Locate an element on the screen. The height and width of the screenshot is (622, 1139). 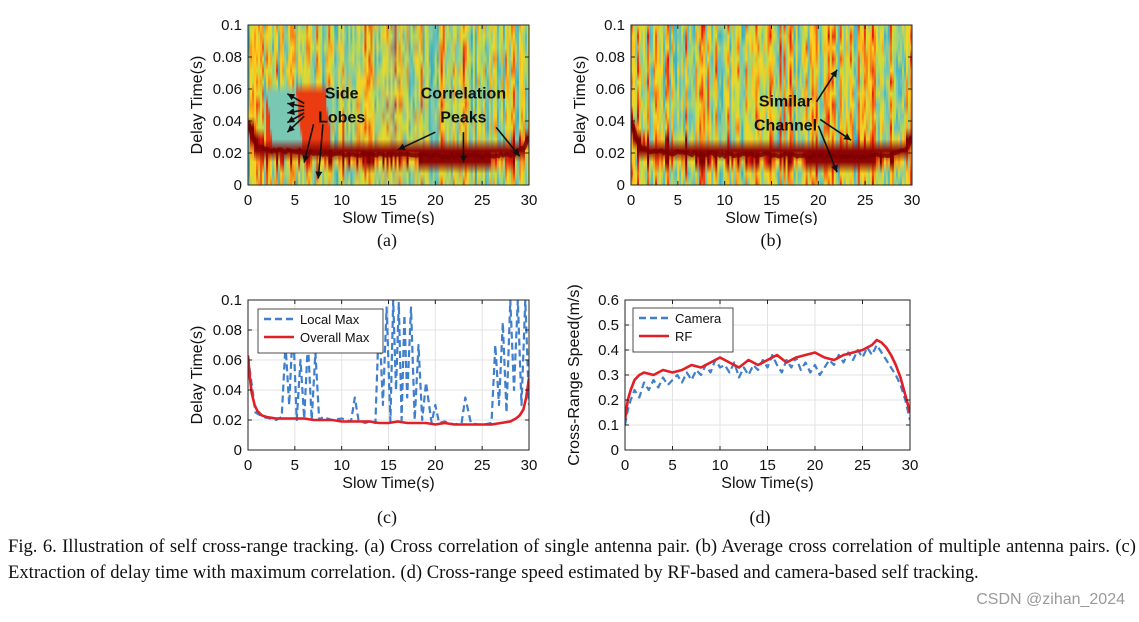
x-tick-label: 30 is located at coordinates (910, 465).